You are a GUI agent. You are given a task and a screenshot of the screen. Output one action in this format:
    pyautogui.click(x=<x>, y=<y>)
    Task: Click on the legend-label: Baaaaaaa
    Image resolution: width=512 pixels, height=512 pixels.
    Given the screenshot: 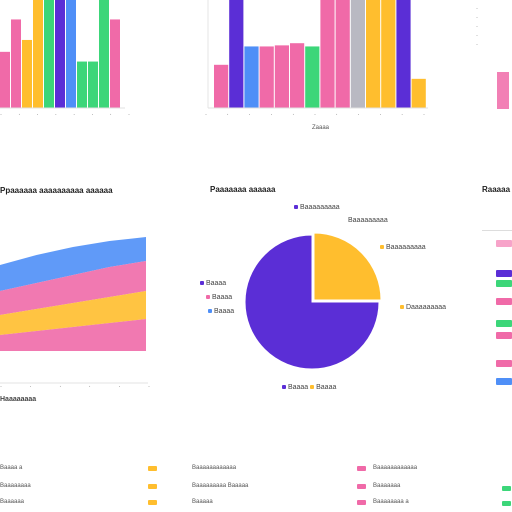 What is the action you would take?
    pyautogui.click(x=387, y=486)
    